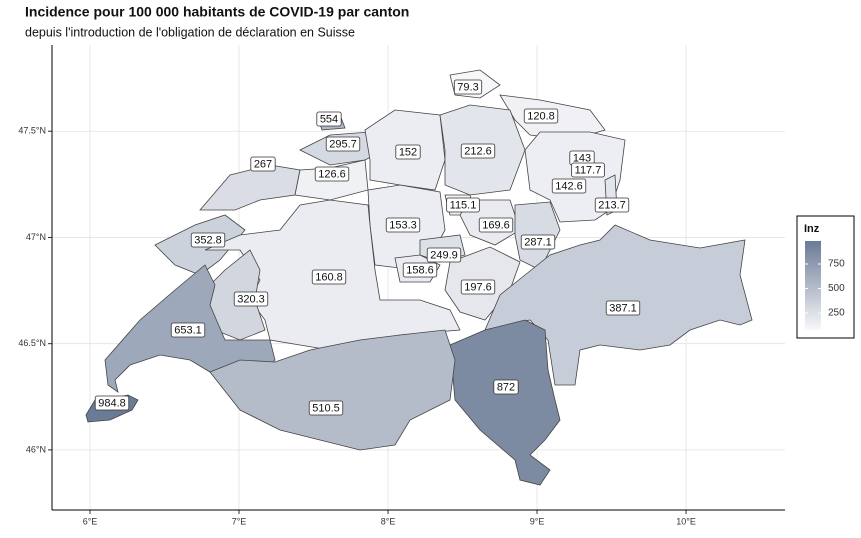  What do you see at coordinates (686, 521) in the screenshot?
I see `x-tick-label: 10°E` at bounding box center [686, 521].